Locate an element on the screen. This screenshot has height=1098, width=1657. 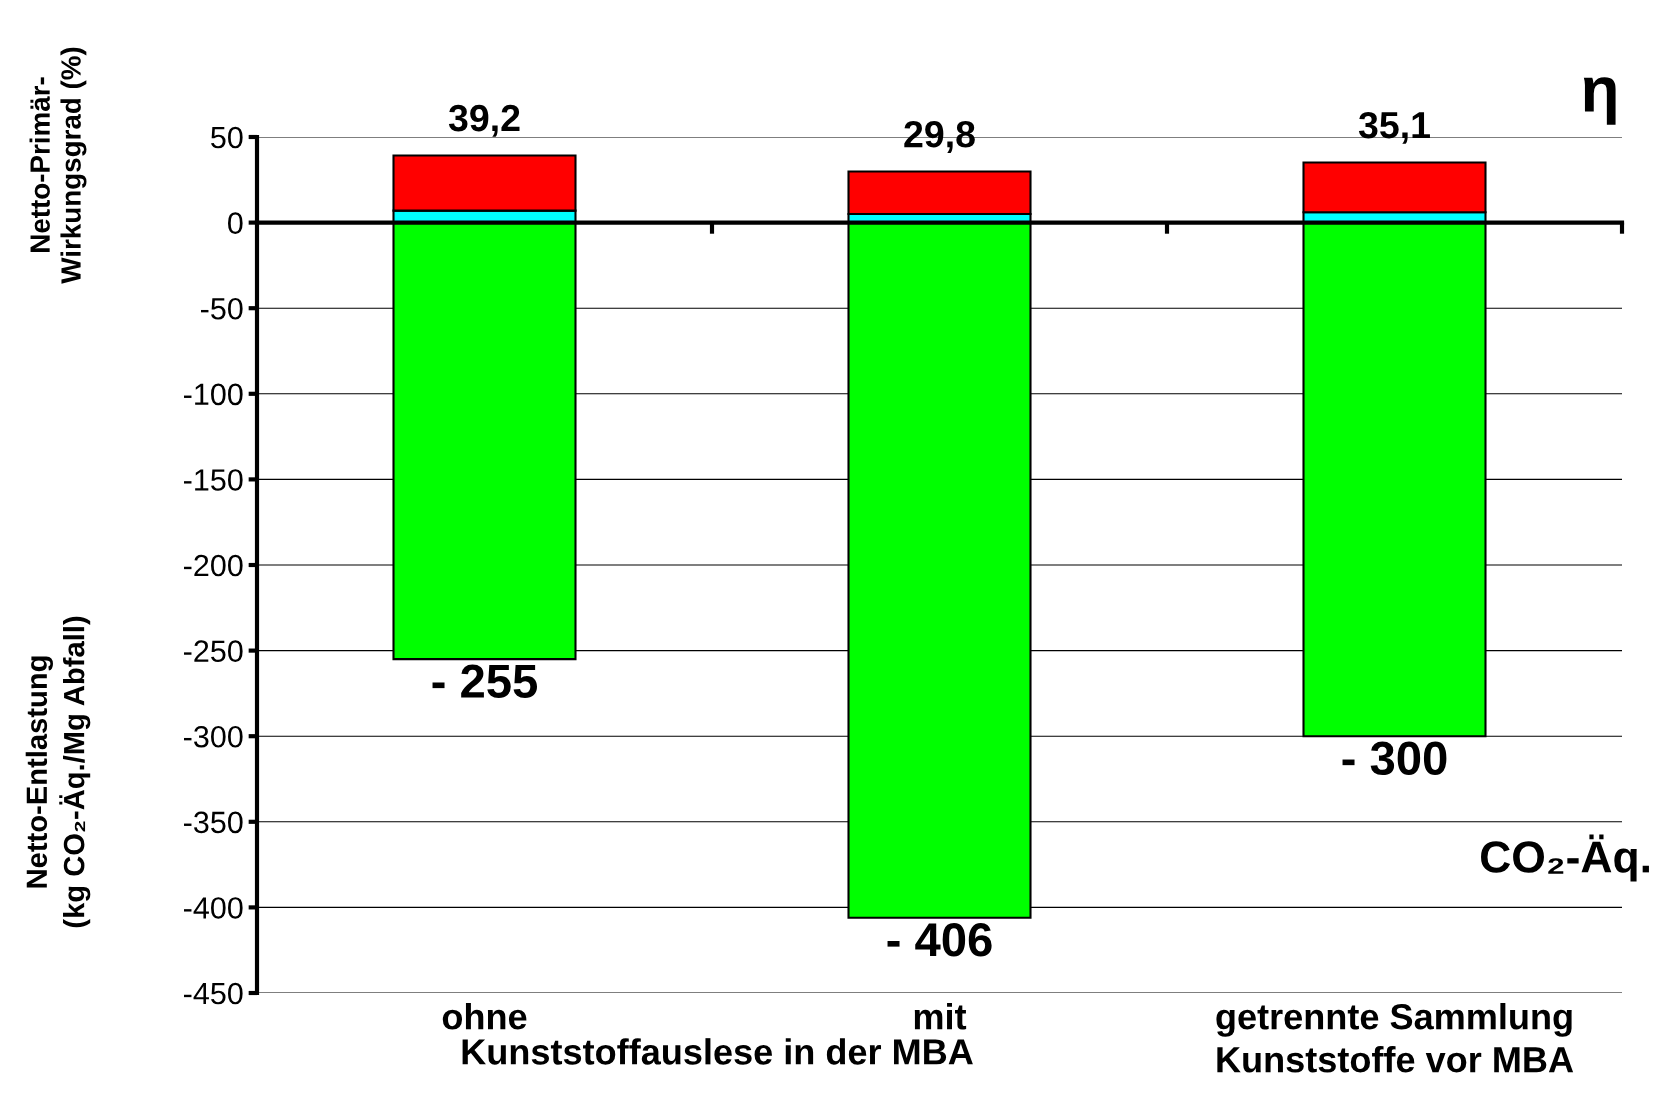
y-tick-label: -150 is located at coordinates (213, 480).